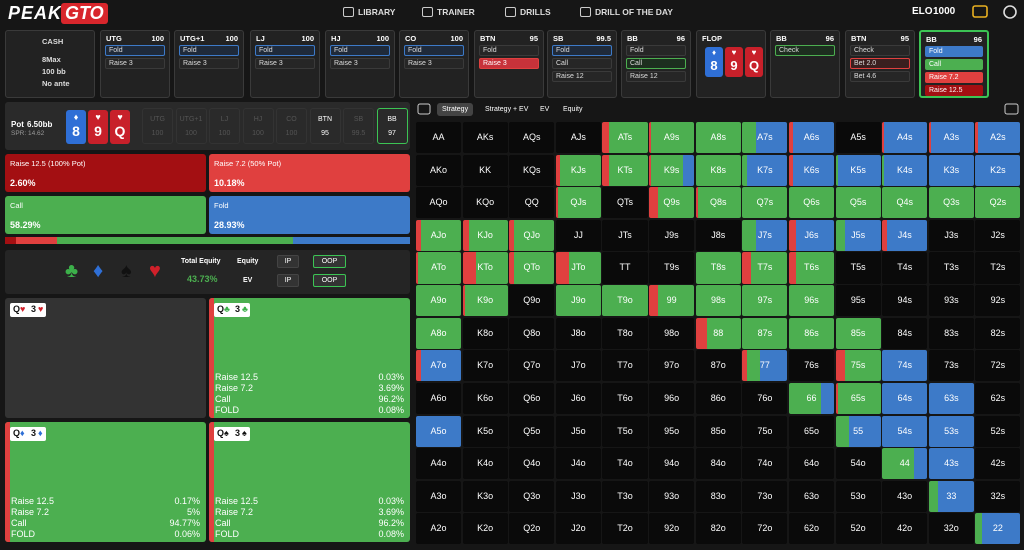 This screenshot has width=1024, height=550. Describe the element at coordinates (456, 12) in the screenshot. I see `nav-item: TRAINER` at that location.